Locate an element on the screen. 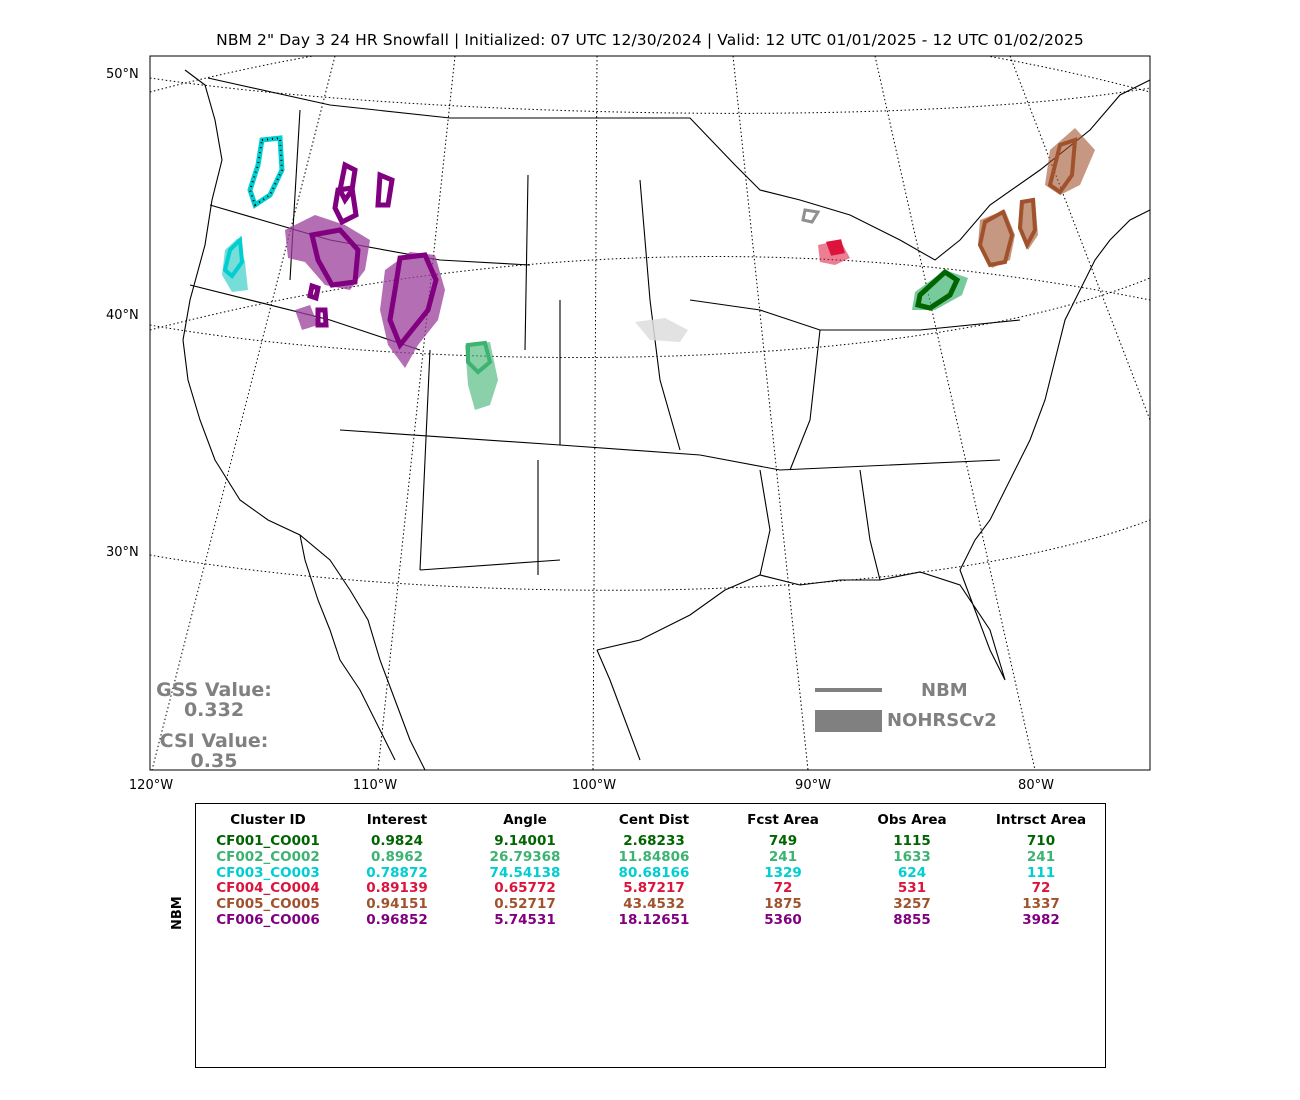 This screenshot has width=1300, height=1100. table-cell: 1337 is located at coordinates (1041, 904).